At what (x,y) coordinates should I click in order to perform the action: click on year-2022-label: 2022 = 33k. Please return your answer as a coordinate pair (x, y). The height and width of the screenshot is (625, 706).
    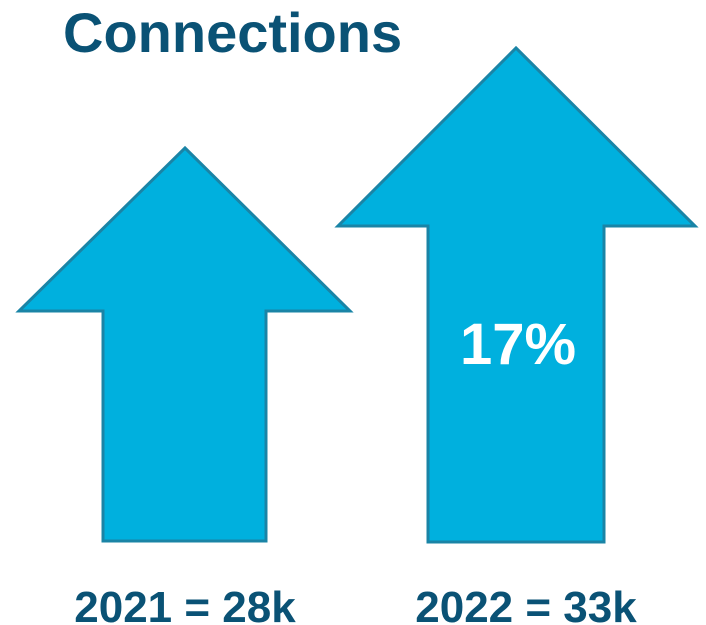
    Looking at the image, I should click on (526, 604).